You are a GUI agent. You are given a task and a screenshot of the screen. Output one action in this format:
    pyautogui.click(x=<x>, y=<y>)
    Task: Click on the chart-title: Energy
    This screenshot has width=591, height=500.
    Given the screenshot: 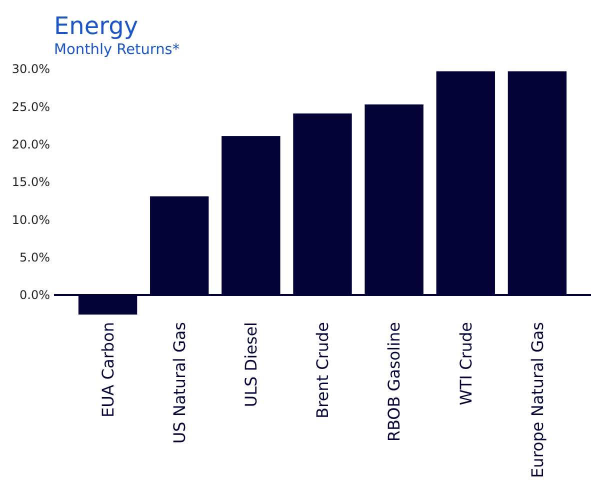 What is the action you would take?
    pyautogui.click(x=96, y=26)
    